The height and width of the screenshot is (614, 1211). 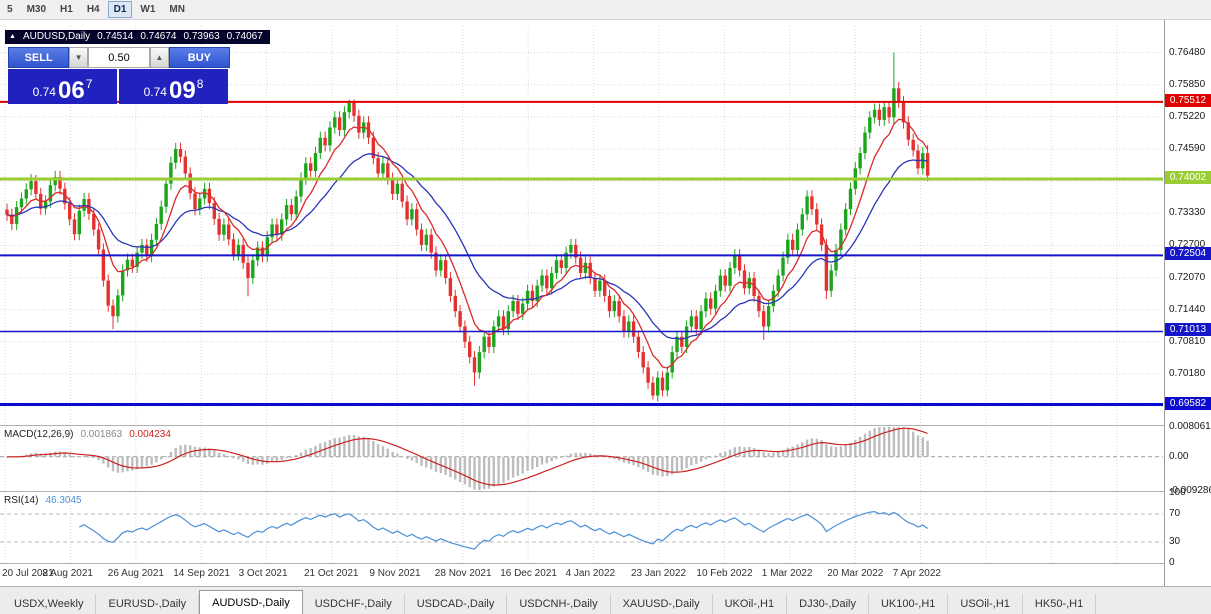 What do you see at coordinates (71, 90) in the screenshot?
I see `sell-price-big: 06` at bounding box center [71, 90].